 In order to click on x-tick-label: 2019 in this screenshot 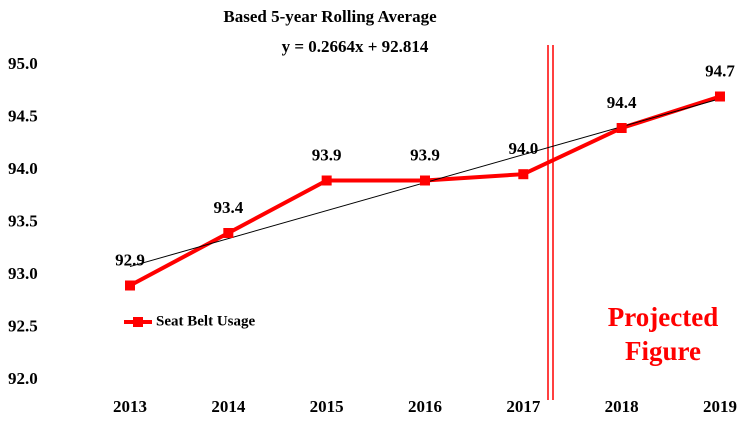, I will do `click(720, 406)`.